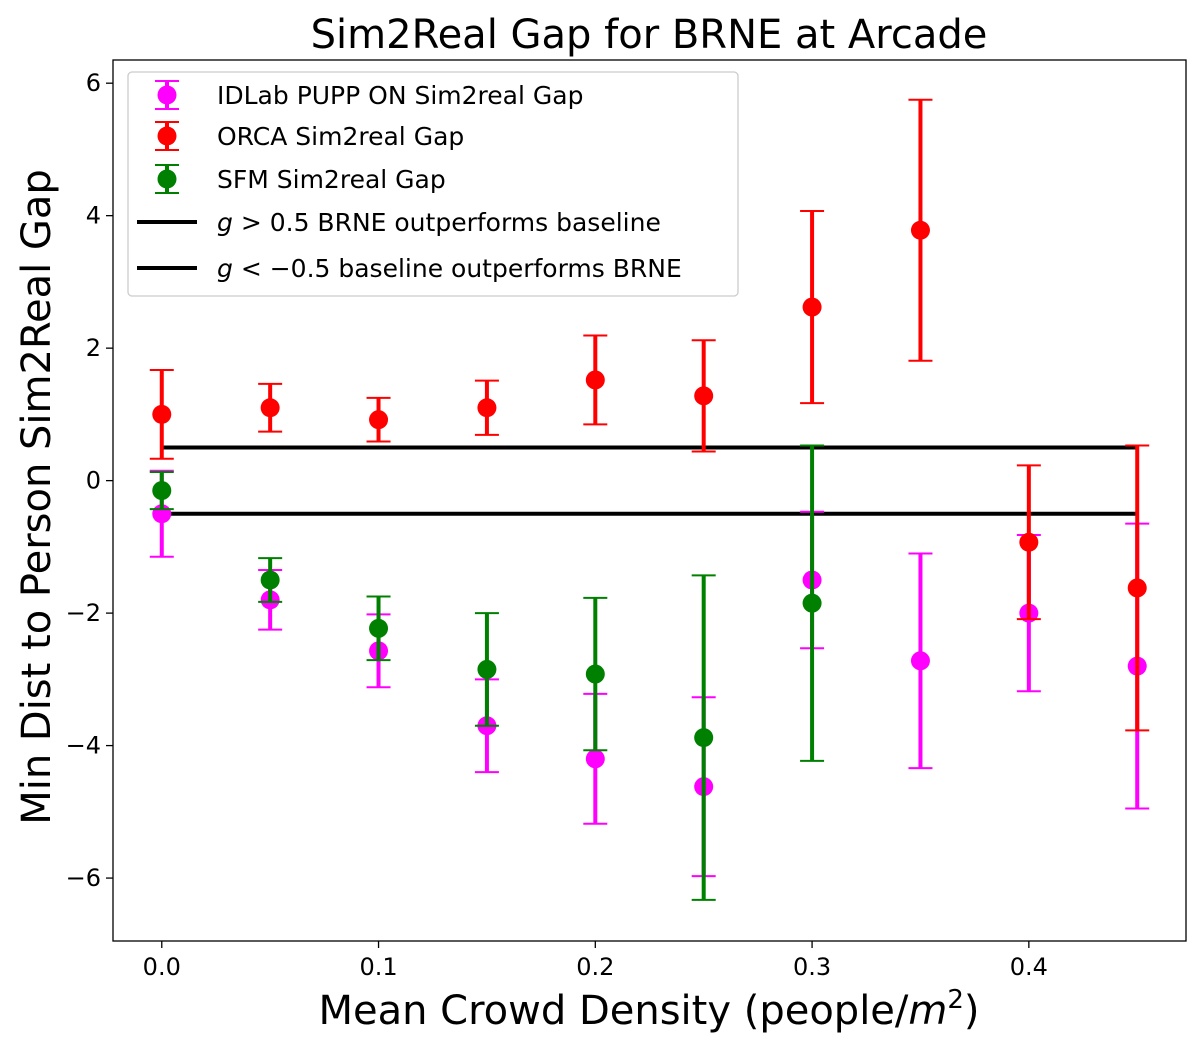 The image size is (1200, 1050). I want to click on y-tick-label: 4, so click(93, 216).